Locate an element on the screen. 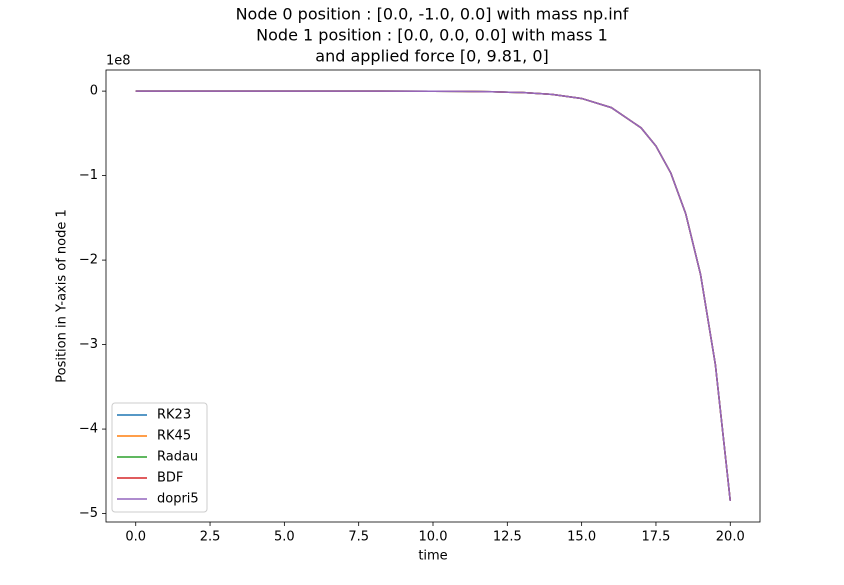 Image resolution: width=844 pixels, height=585 pixels. y-tick-label: 0 is located at coordinates (94, 91).